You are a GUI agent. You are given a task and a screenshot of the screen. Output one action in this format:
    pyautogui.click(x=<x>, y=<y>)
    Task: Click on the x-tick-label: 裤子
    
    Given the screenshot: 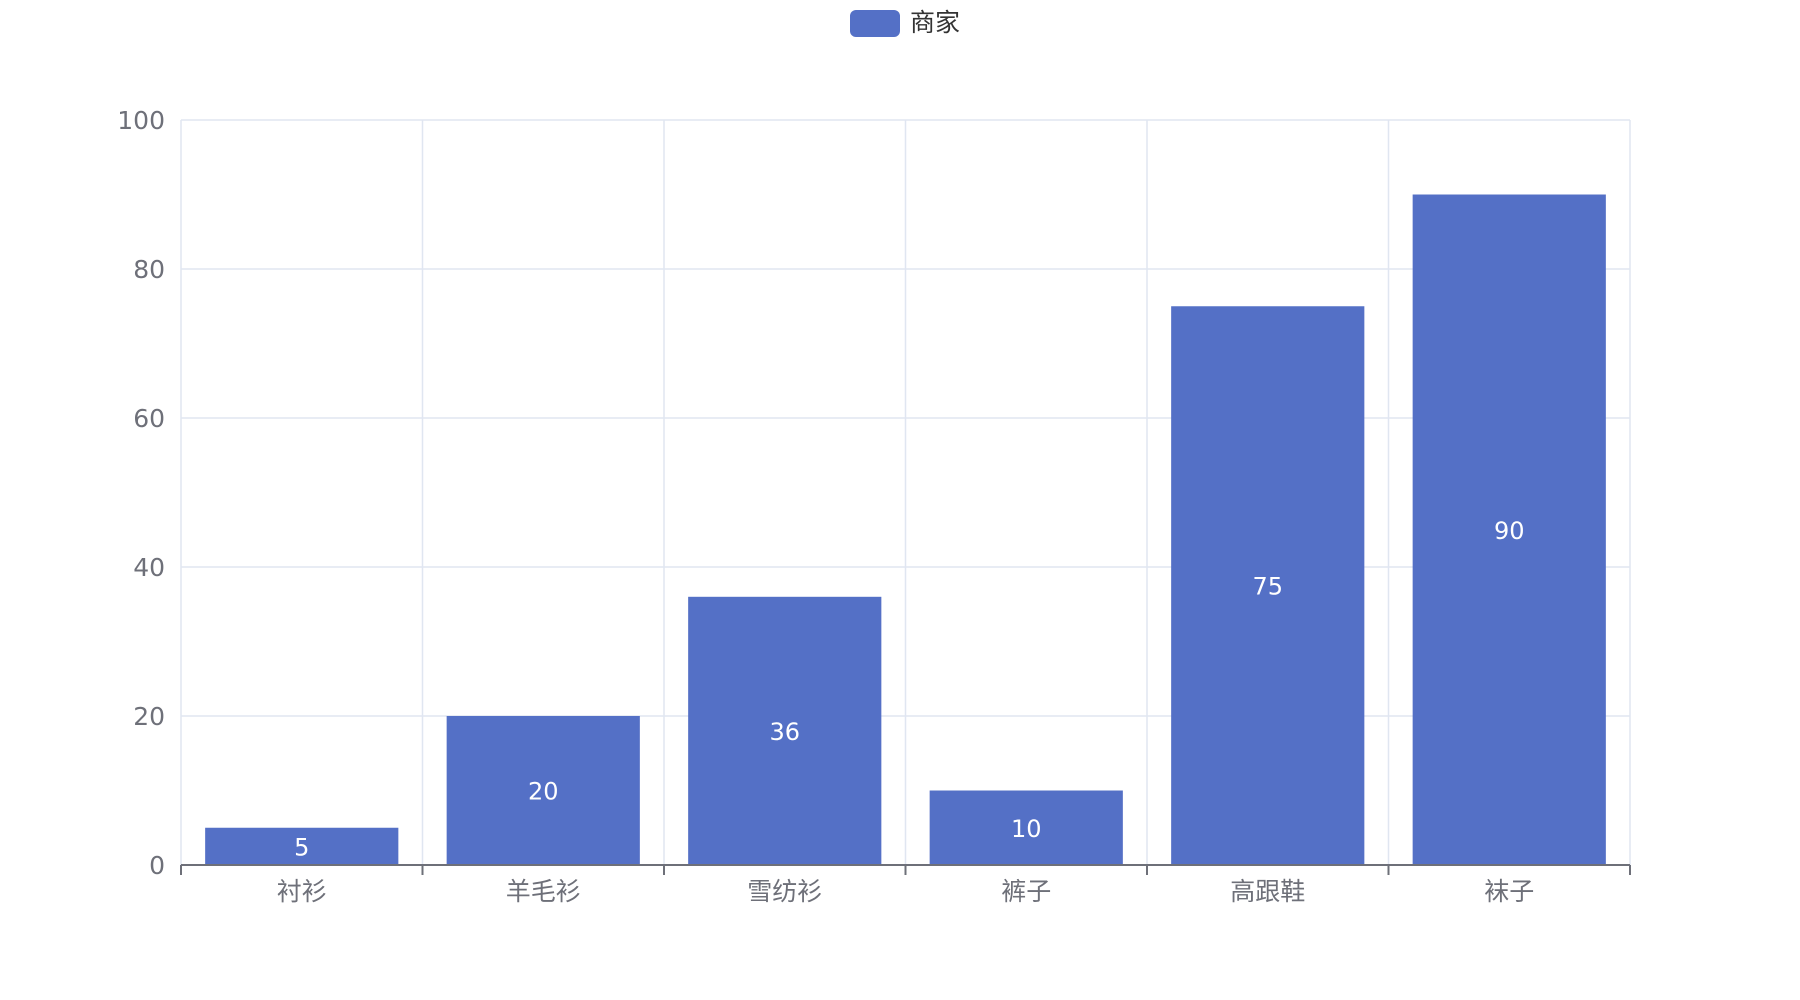 What is the action you would take?
    pyautogui.click(x=1026, y=891)
    